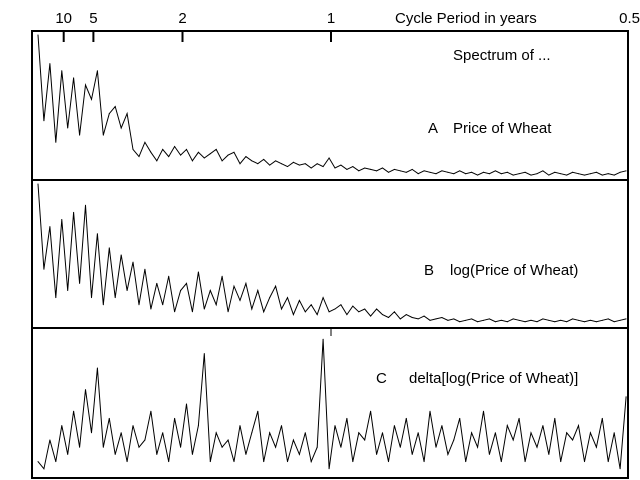 The image size is (640, 480). What do you see at coordinates (347, 26) in the screenshot?
I see `x-axis-ticks: 10 5 2 1 0.5` at bounding box center [347, 26].